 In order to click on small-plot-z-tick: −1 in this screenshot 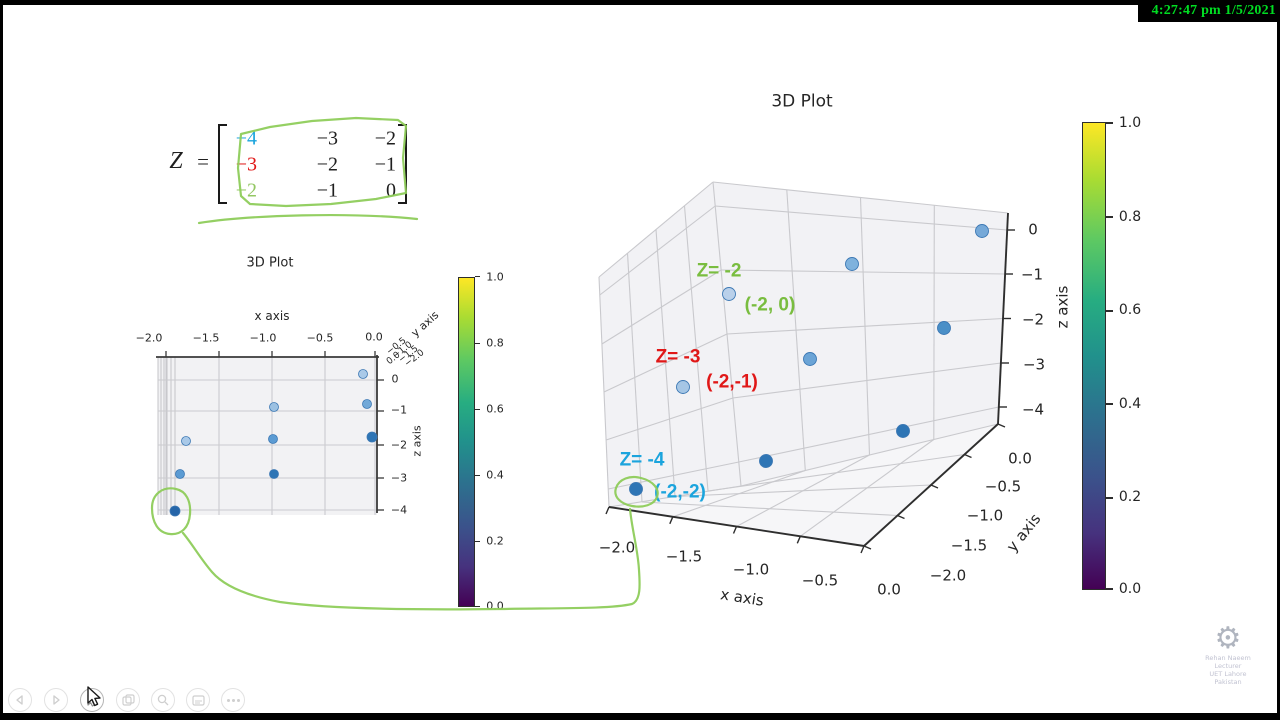, I will do `click(399, 410)`.